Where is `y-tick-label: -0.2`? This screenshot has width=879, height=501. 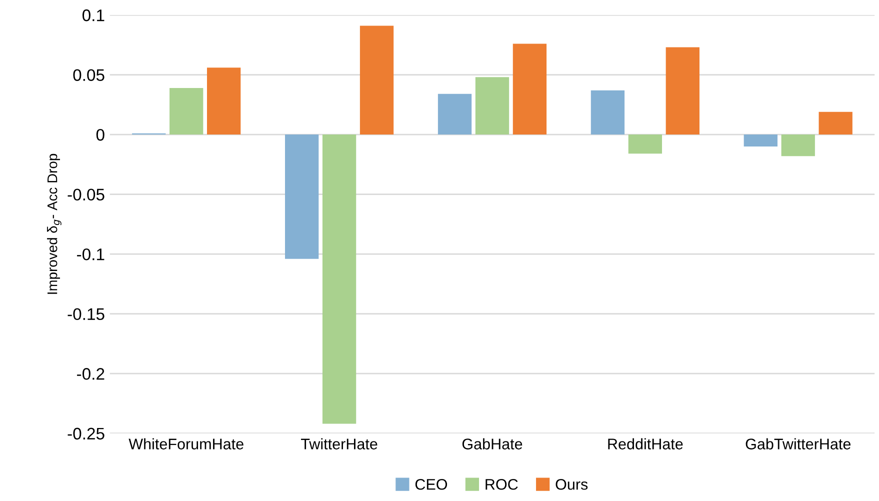 y-tick-label: -0.2 is located at coordinates (90, 374).